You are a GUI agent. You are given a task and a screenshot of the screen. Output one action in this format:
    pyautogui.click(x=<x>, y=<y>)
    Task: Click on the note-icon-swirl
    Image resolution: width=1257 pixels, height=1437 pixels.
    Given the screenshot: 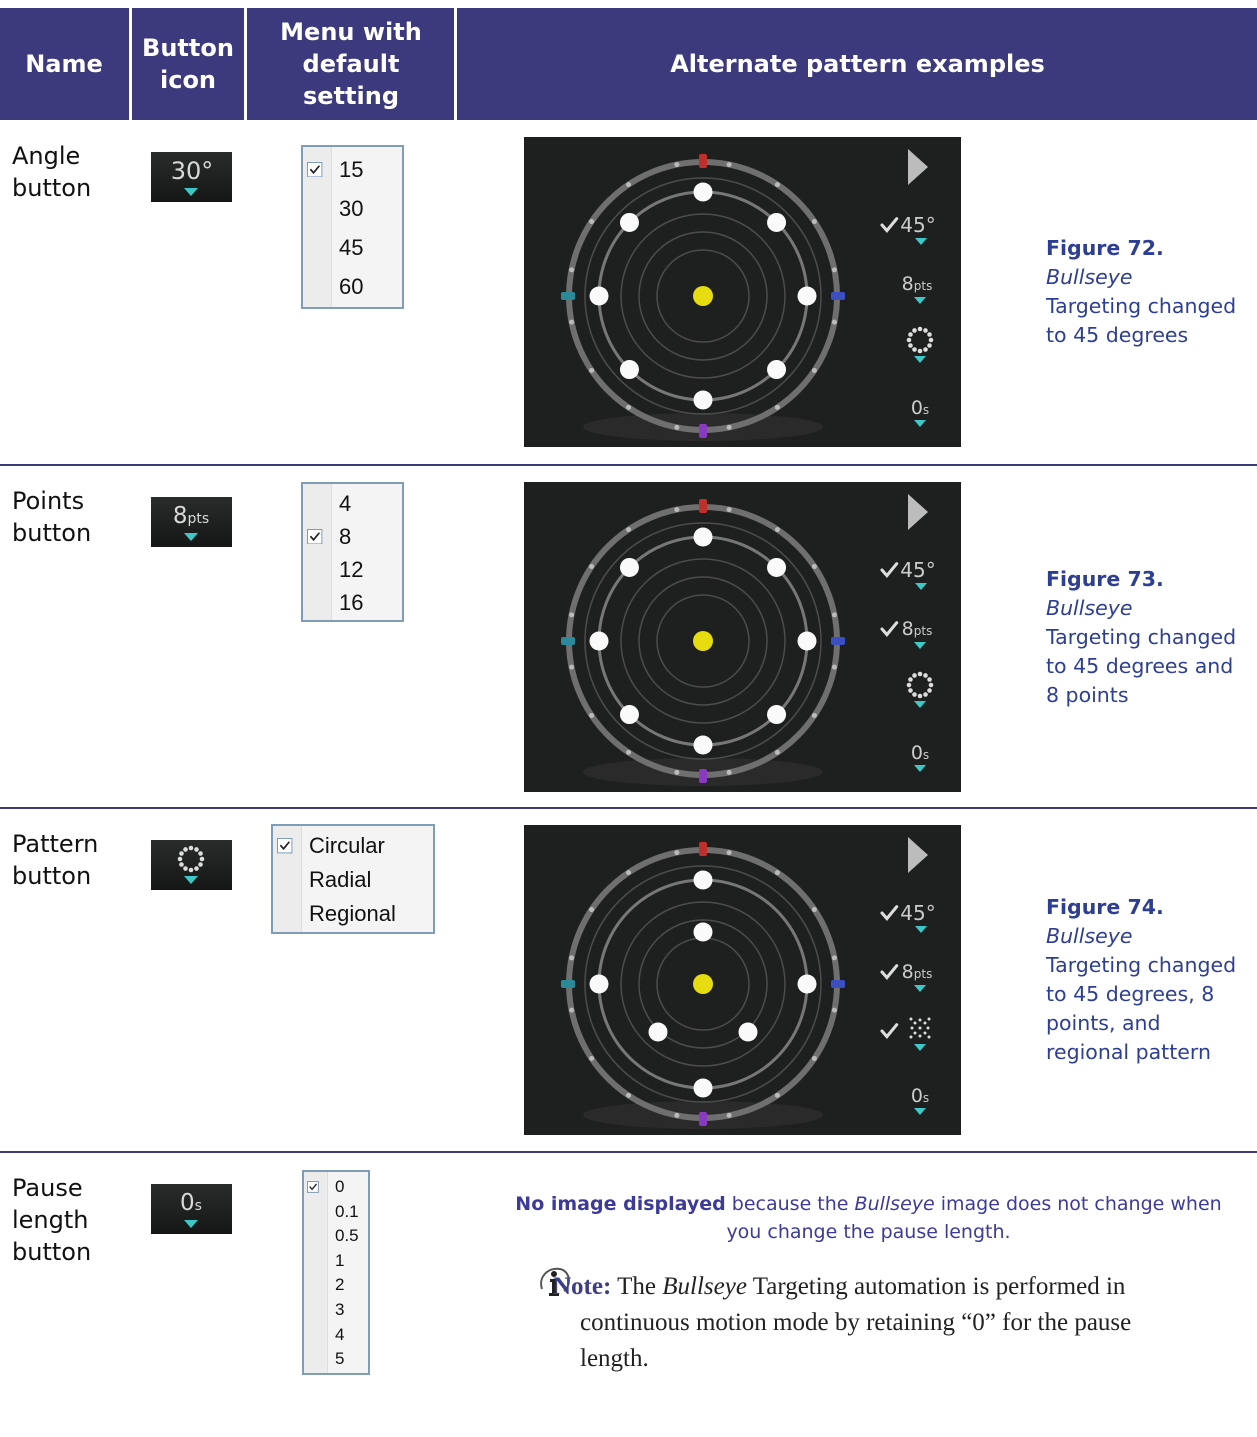 What is the action you would take?
    pyautogui.click(x=555, y=1279)
    